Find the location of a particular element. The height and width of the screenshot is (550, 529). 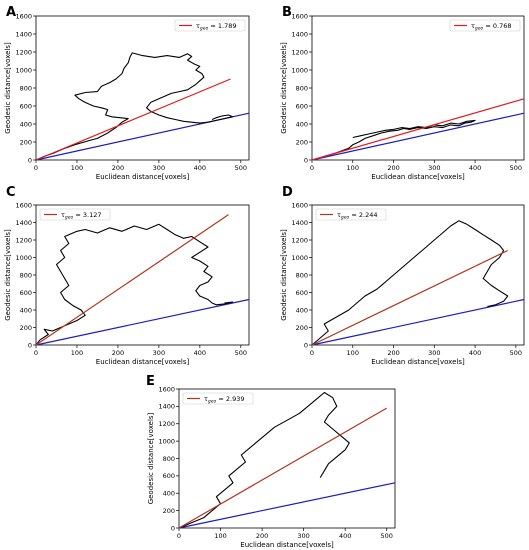

panel-letter-e: E is located at coordinates (150, 381).